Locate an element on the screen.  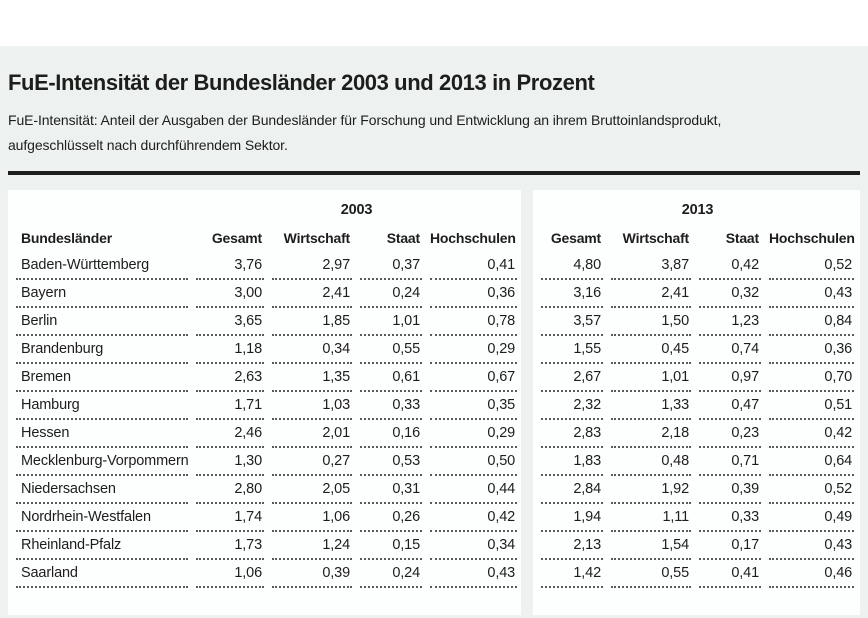
value-cell: 3,57 is located at coordinates (572, 322).